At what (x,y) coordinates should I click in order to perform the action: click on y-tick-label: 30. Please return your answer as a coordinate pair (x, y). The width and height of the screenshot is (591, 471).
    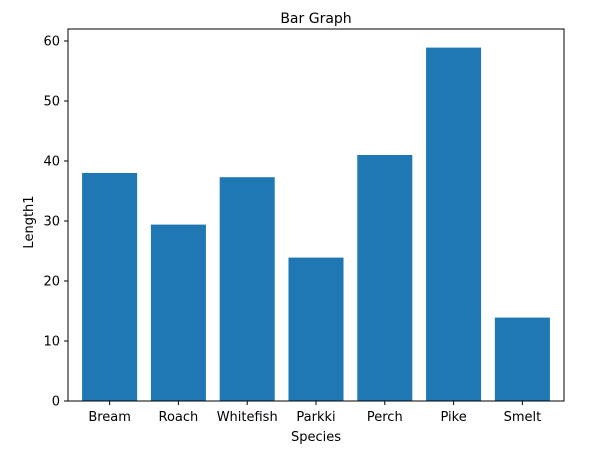
    Looking at the image, I should click on (51, 222).